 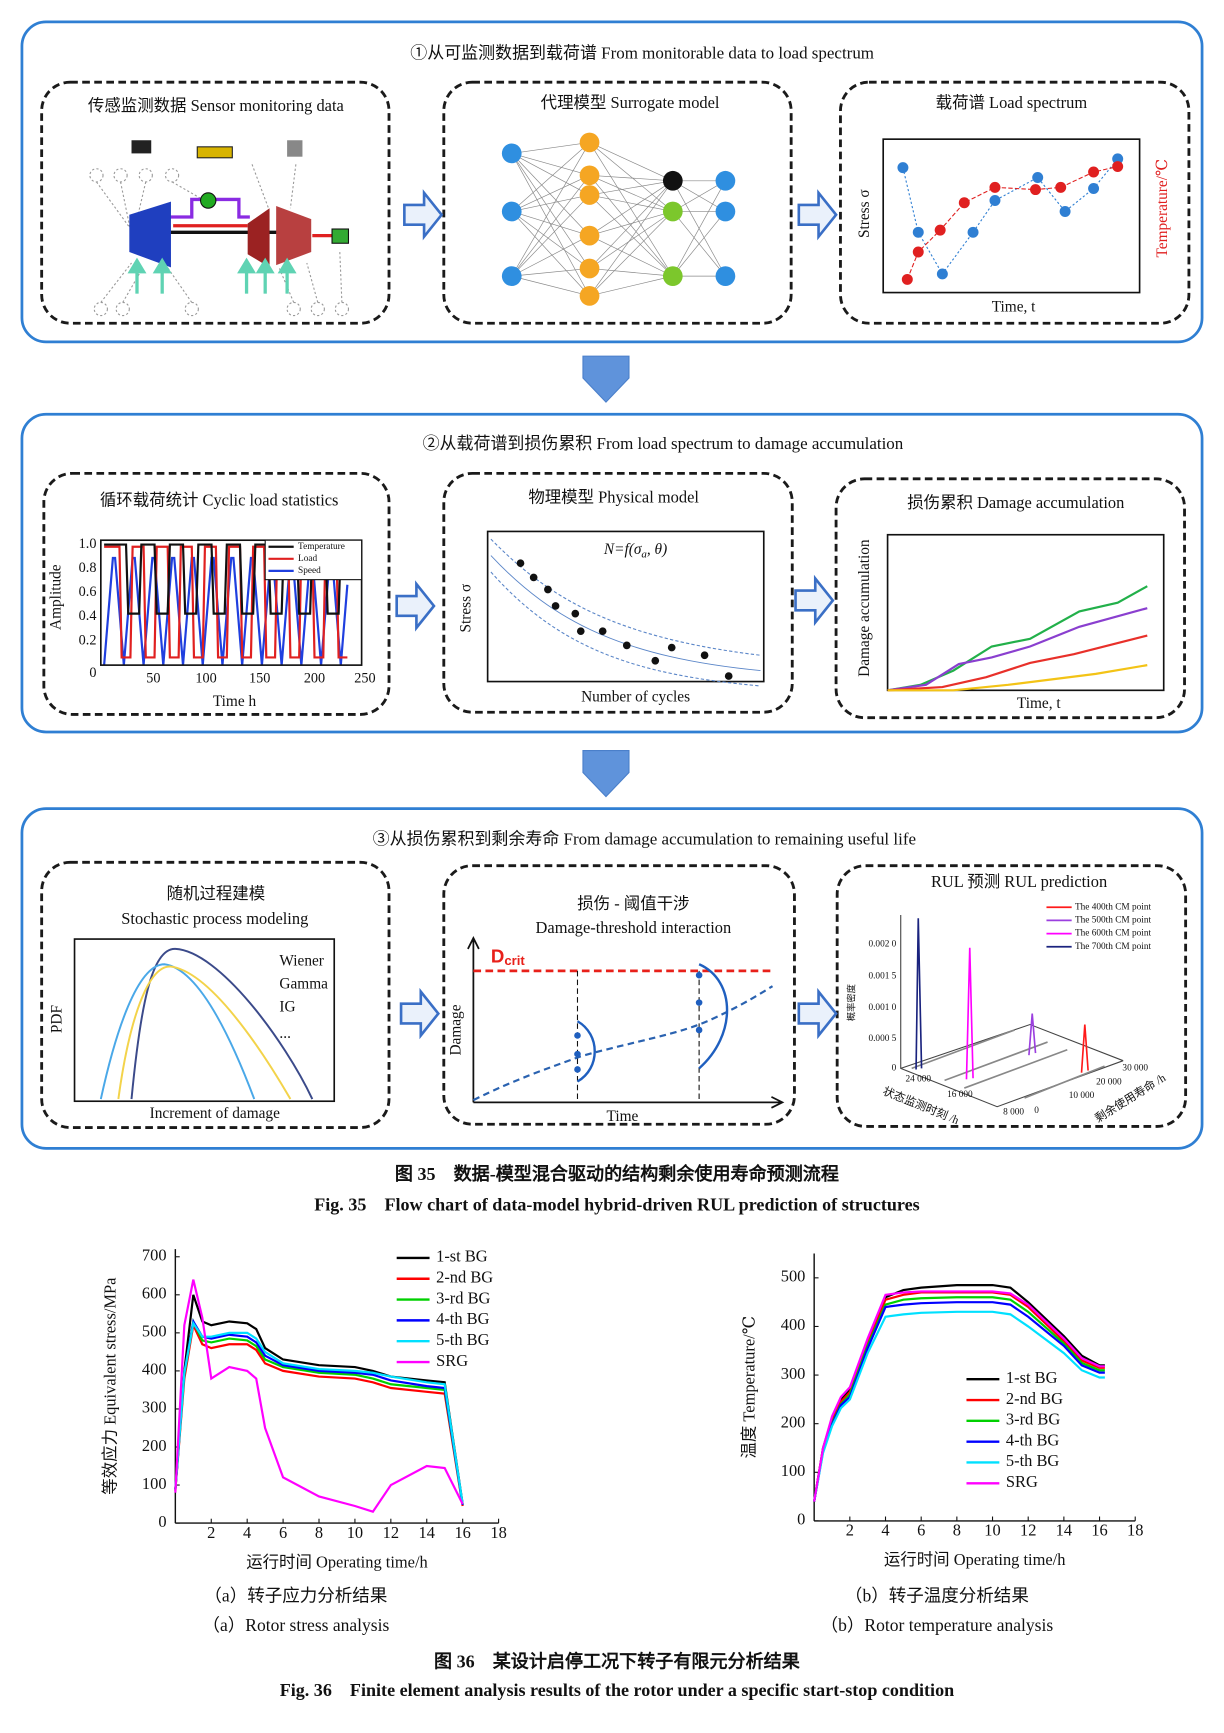 I want to click on axis-label: Stress σ, so click(x=465, y=607).